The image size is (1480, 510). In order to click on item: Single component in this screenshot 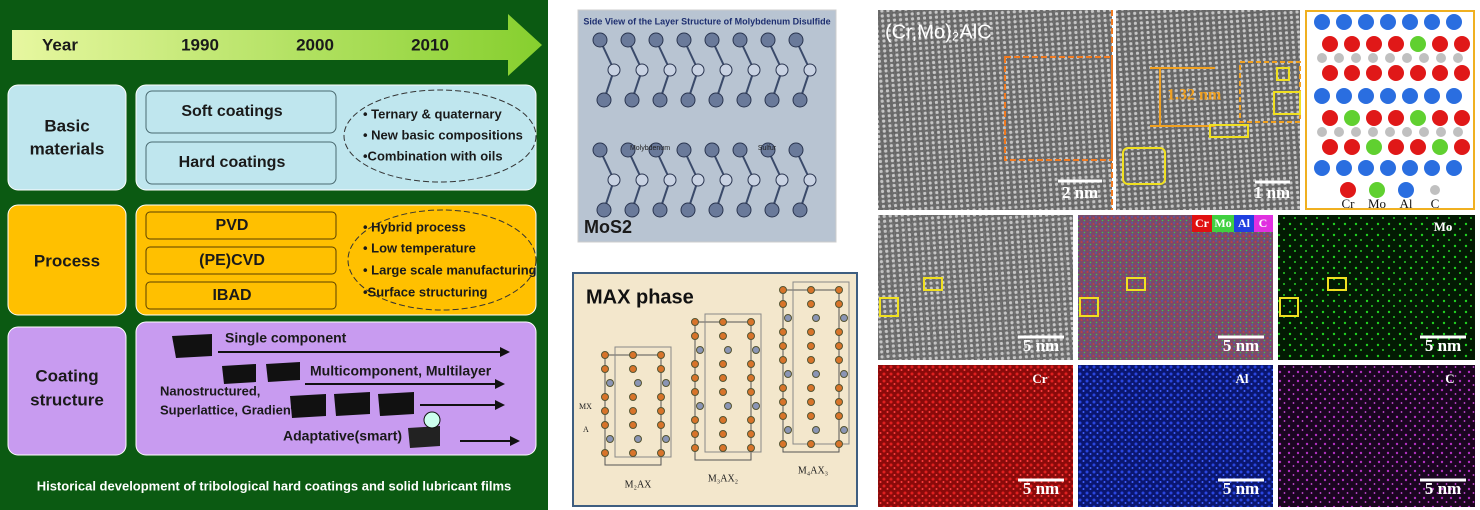, I will do `click(286, 338)`.